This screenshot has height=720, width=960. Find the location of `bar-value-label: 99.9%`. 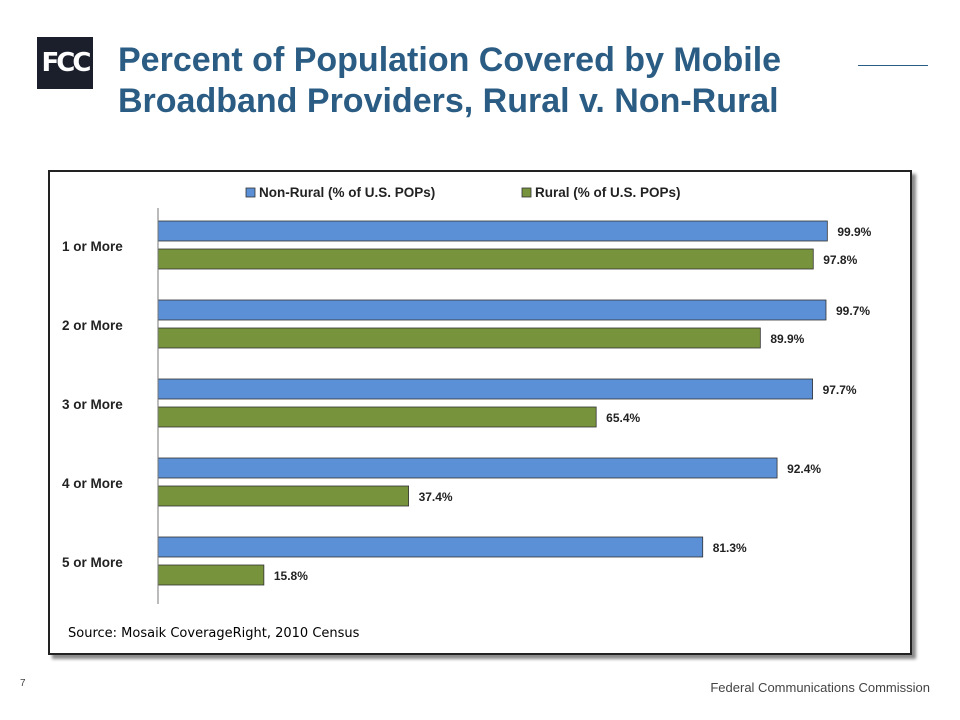

bar-value-label: 99.9% is located at coordinates (854, 232).